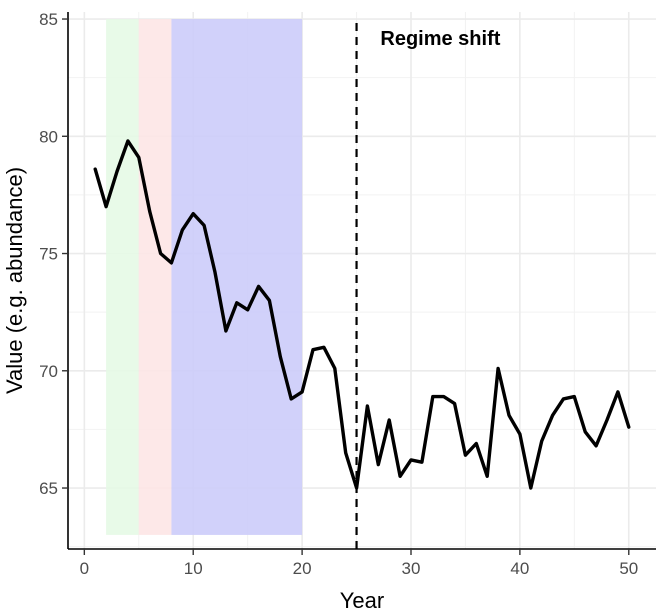  What do you see at coordinates (48, 371) in the screenshot?
I see `y-tick-label: 70` at bounding box center [48, 371].